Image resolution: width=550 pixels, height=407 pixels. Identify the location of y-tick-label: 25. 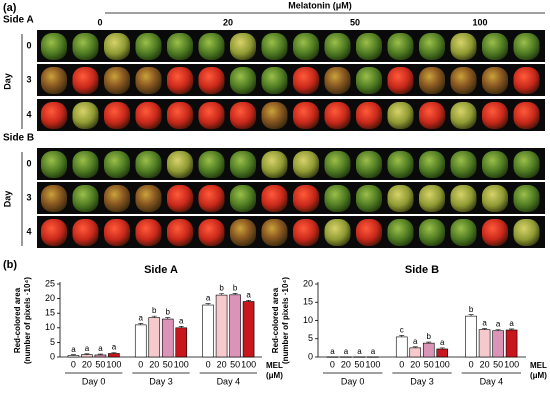
(50, 283).